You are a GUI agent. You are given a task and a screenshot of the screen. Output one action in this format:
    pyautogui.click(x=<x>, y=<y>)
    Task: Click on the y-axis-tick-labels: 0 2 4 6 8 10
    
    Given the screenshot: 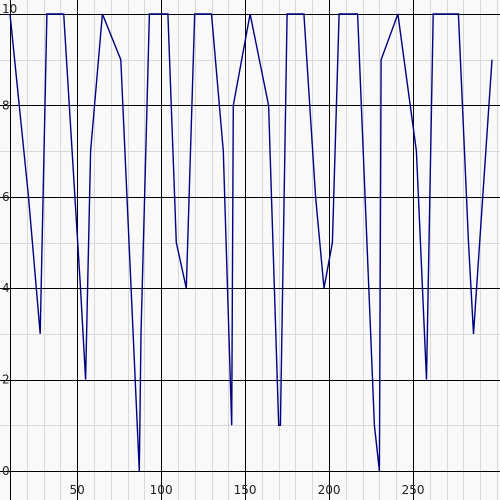 What is the action you would take?
    pyautogui.click(x=9, y=240)
    